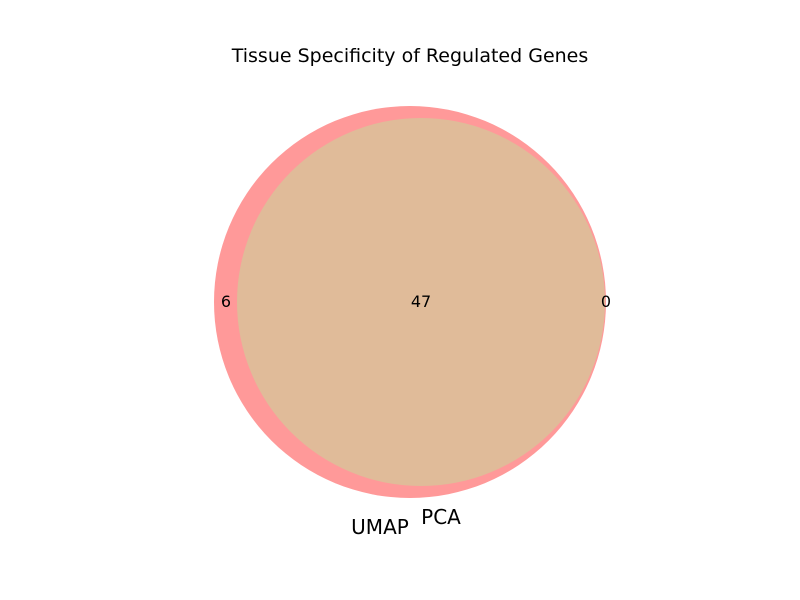 Image resolution: width=800 pixels, height=600 pixels. I want to click on umap-set-label: UMAP, so click(380, 527).